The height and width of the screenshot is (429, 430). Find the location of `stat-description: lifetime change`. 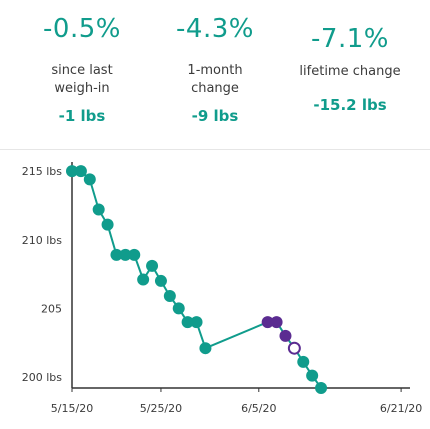

stat-description: lifetime change is located at coordinates (350, 72).